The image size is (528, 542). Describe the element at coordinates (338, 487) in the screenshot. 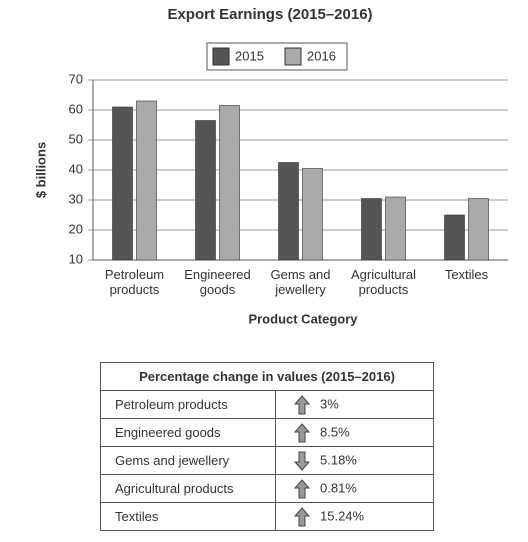

I see `row-value: 0.81%` at that location.